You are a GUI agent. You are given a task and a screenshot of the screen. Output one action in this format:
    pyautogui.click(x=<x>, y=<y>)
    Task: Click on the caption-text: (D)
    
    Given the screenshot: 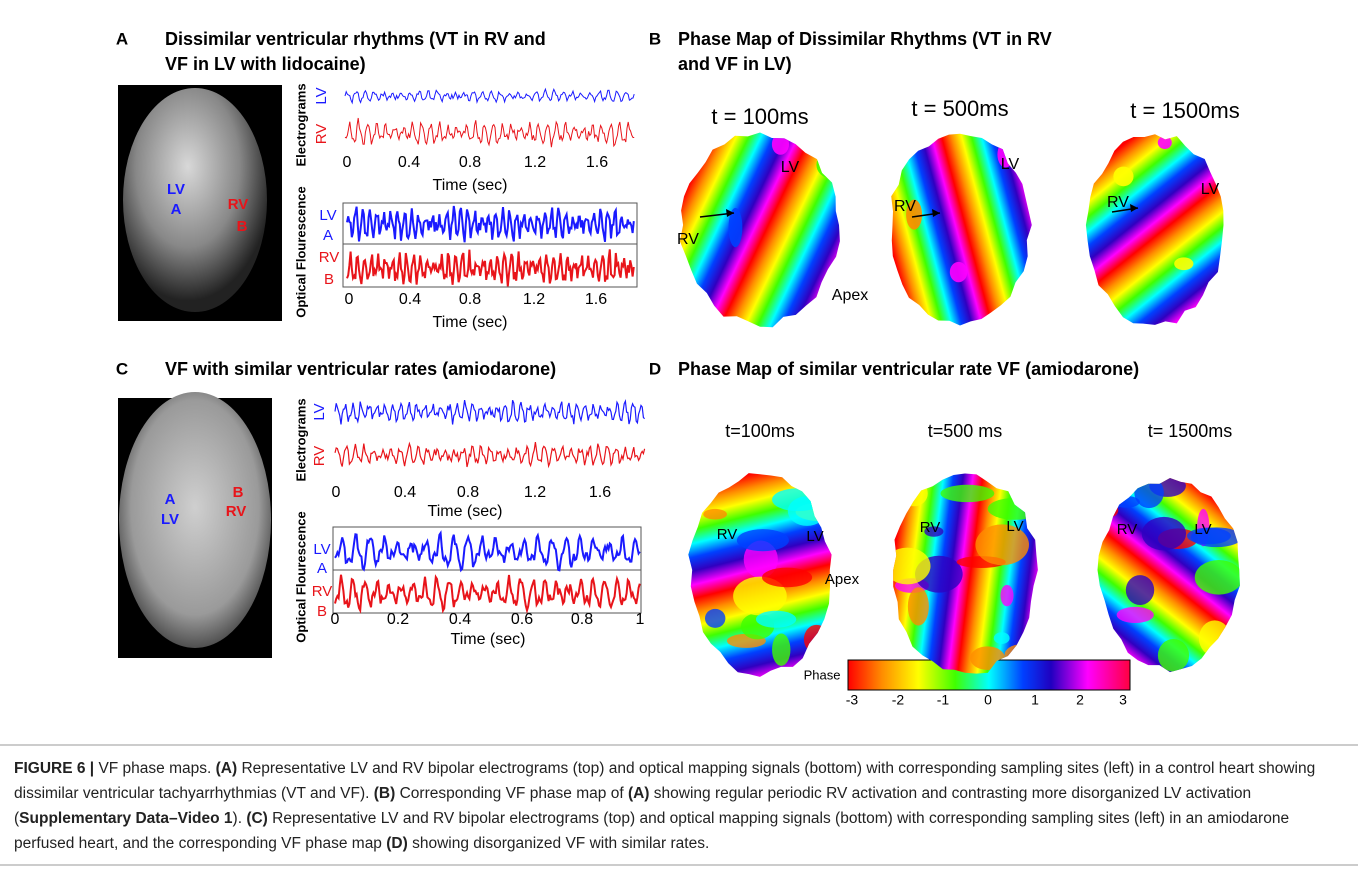 What is the action you would take?
    pyautogui.click(x=397, y=843)
    